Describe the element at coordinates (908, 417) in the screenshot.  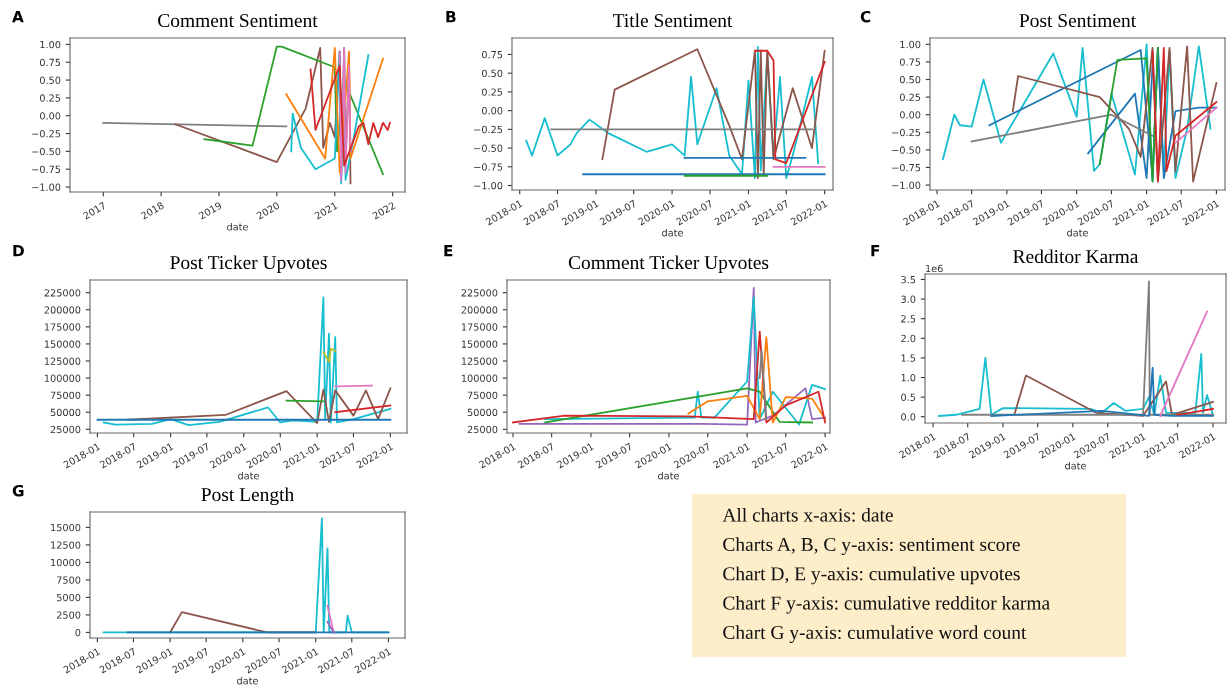
I see `y-tick-label: 0.0` at that location.